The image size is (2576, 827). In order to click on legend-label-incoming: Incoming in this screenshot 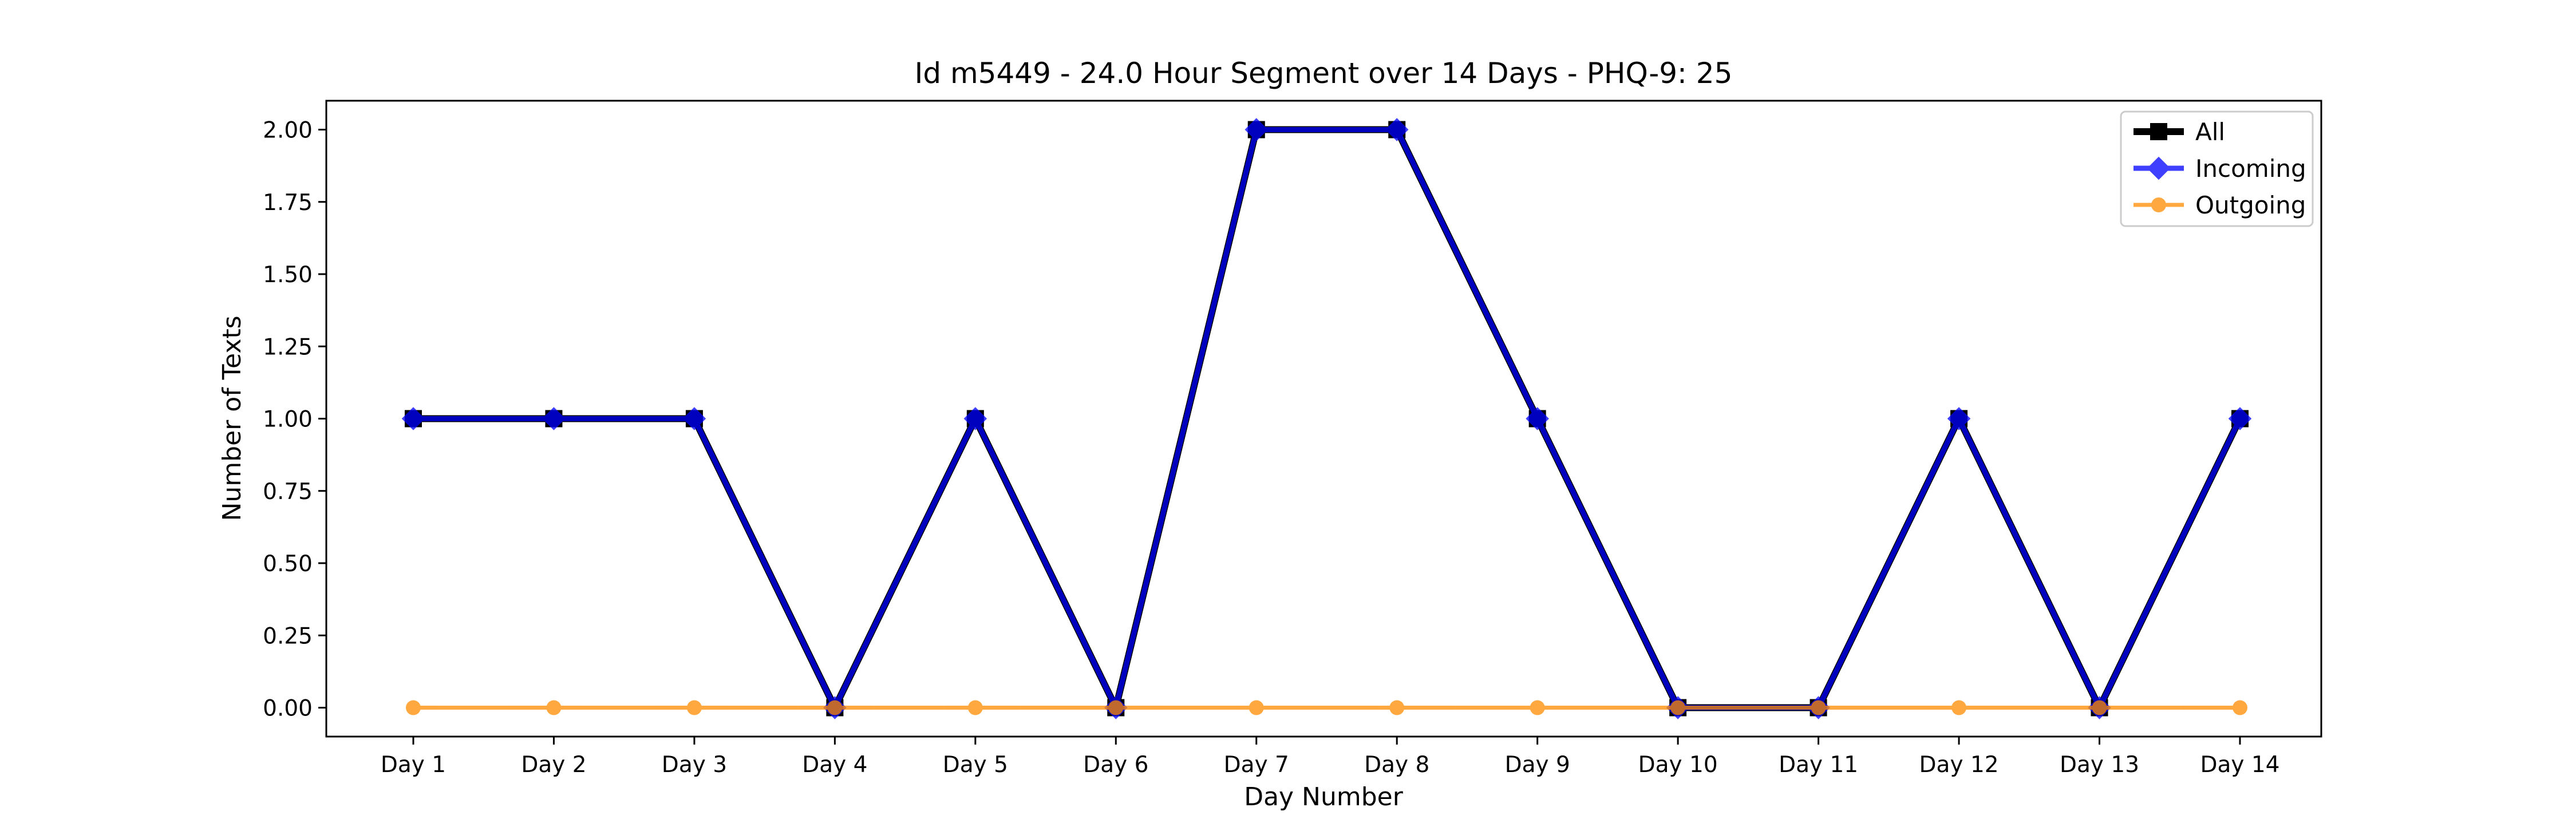, I will do `click(2250, 169)`.